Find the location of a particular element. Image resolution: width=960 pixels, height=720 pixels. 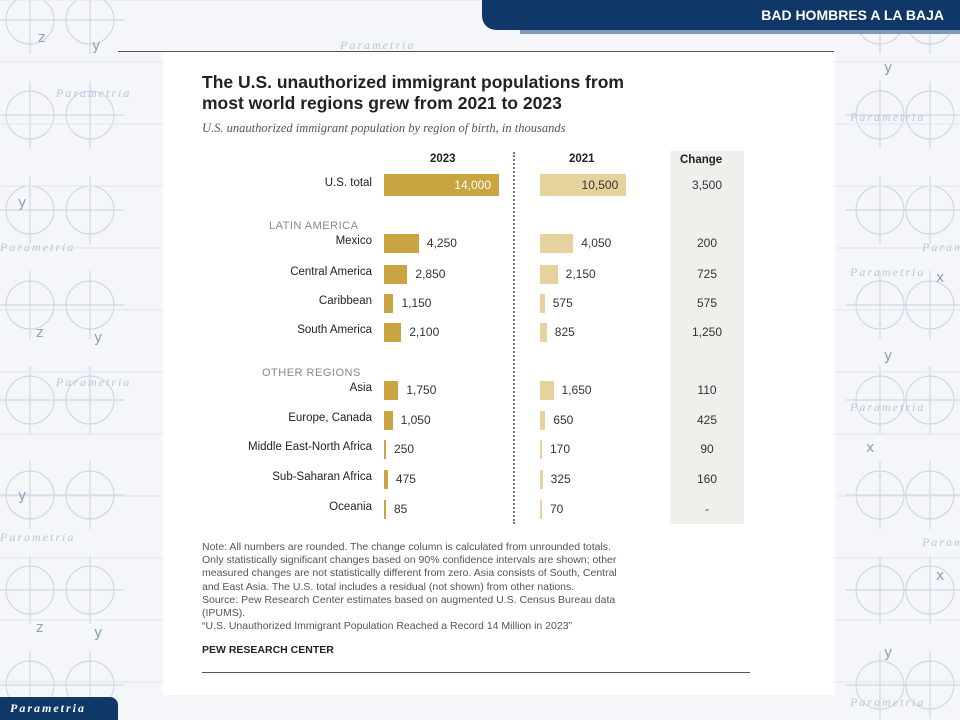

change-value: 725 is located at coordinates (707, 274).